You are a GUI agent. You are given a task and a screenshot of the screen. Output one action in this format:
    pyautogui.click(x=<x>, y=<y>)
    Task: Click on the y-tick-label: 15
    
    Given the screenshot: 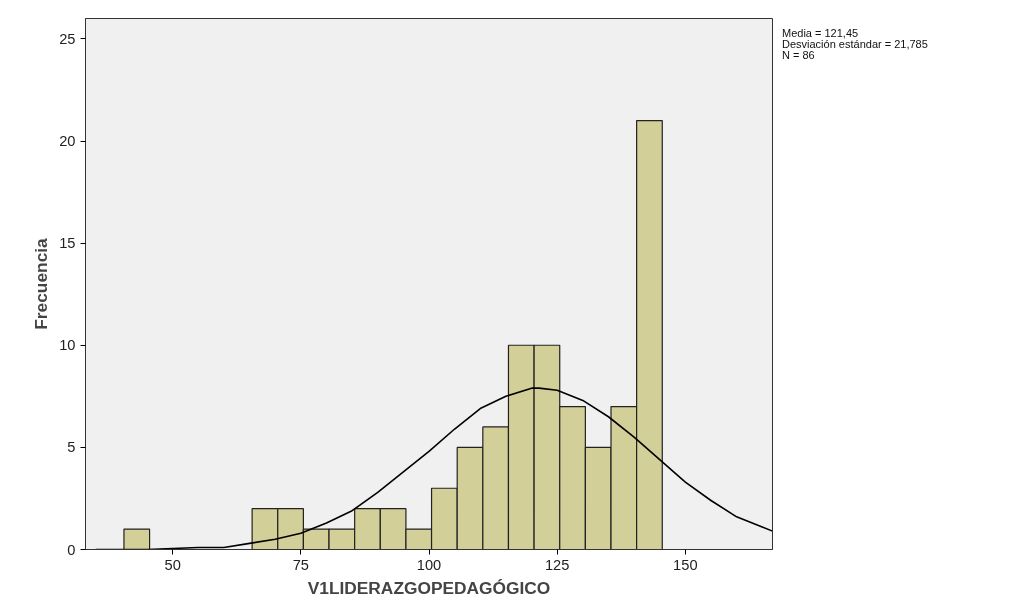 What is the action you would take?
    pyautogui.click(x=67, y=243)
    